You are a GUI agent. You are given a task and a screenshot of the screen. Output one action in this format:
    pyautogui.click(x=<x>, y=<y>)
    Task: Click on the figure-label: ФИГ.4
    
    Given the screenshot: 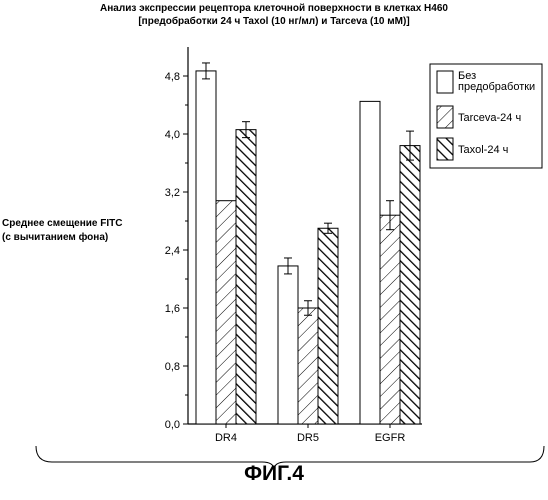 What is the action you would take?
    pyautogui.click(x=274, y=474)
    